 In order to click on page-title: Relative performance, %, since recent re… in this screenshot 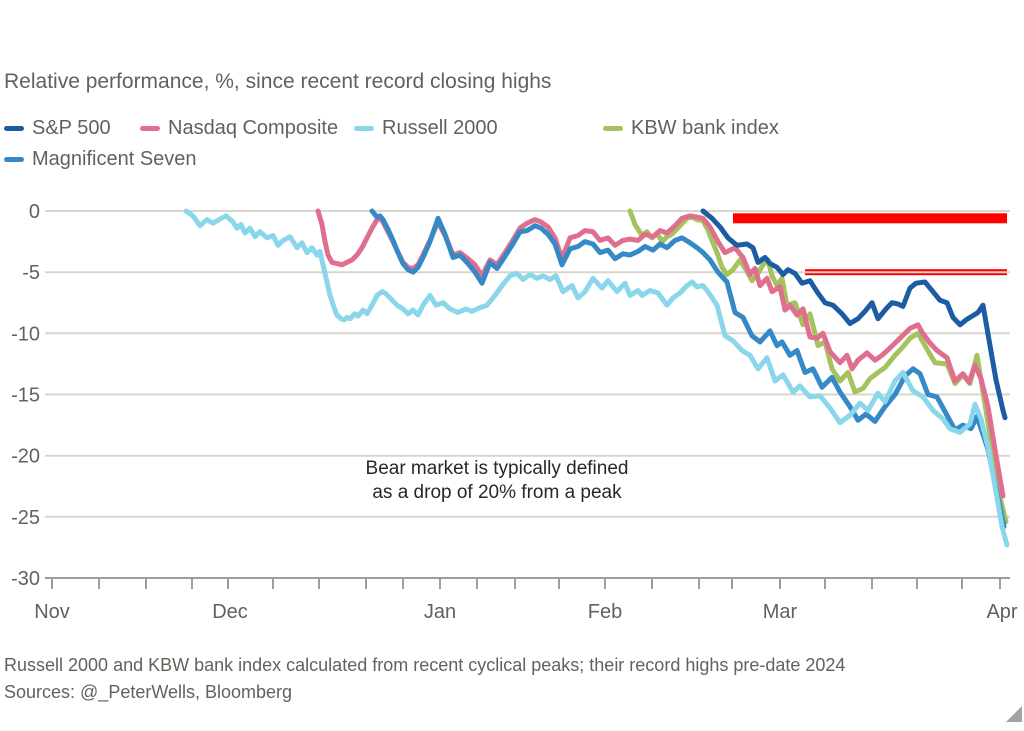, I will do `click(278, 81)`.